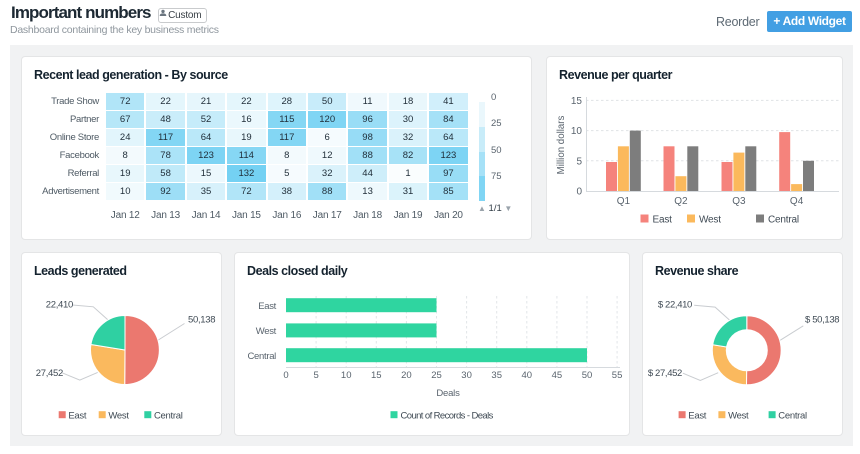 The height and width of the screenshot is (454, 860). I want to click on svg-text: Q3, so click(739, 201).